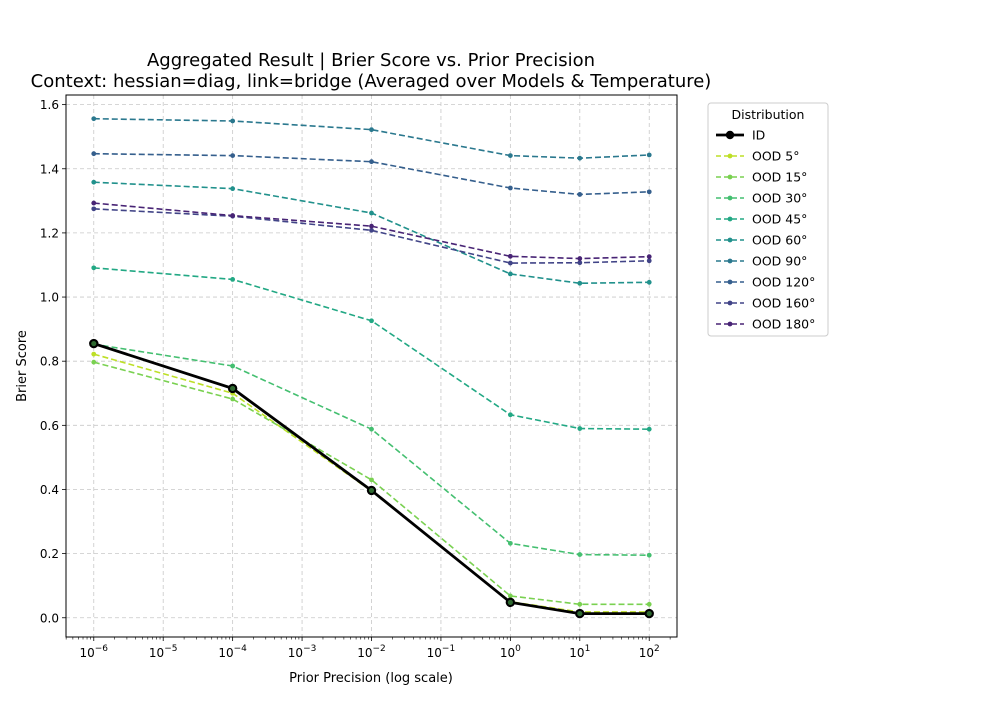 This screenshot has height=704, width=1000. What do you see at coordinates (93, 652) in the screenshot?
I see `x-tick-label: 10⁻⁶` at bounding box center [93, 652].